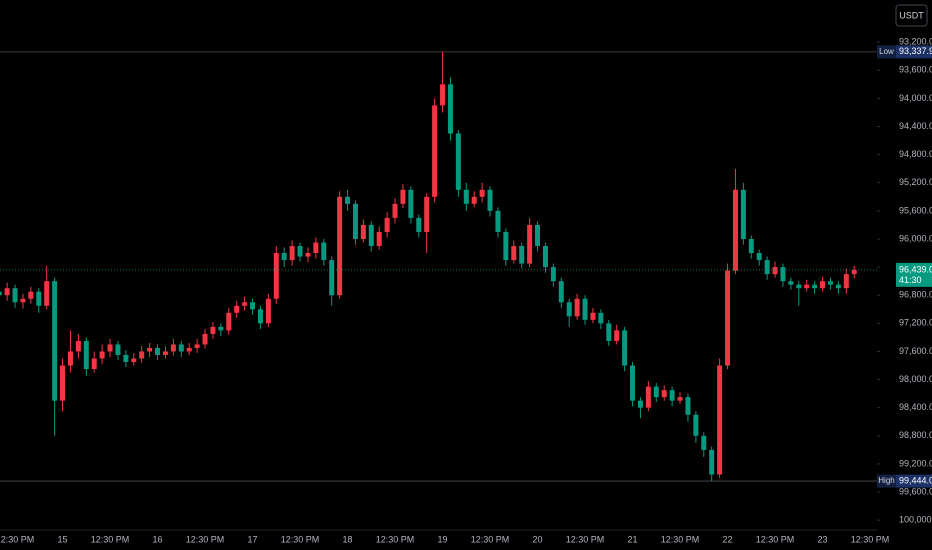 This screenshot has width=932, height=550. What do you see at coordinates (348, 539) in the screenshot?
I see `x-tick-label: 18` at bounding box center [348, 539].